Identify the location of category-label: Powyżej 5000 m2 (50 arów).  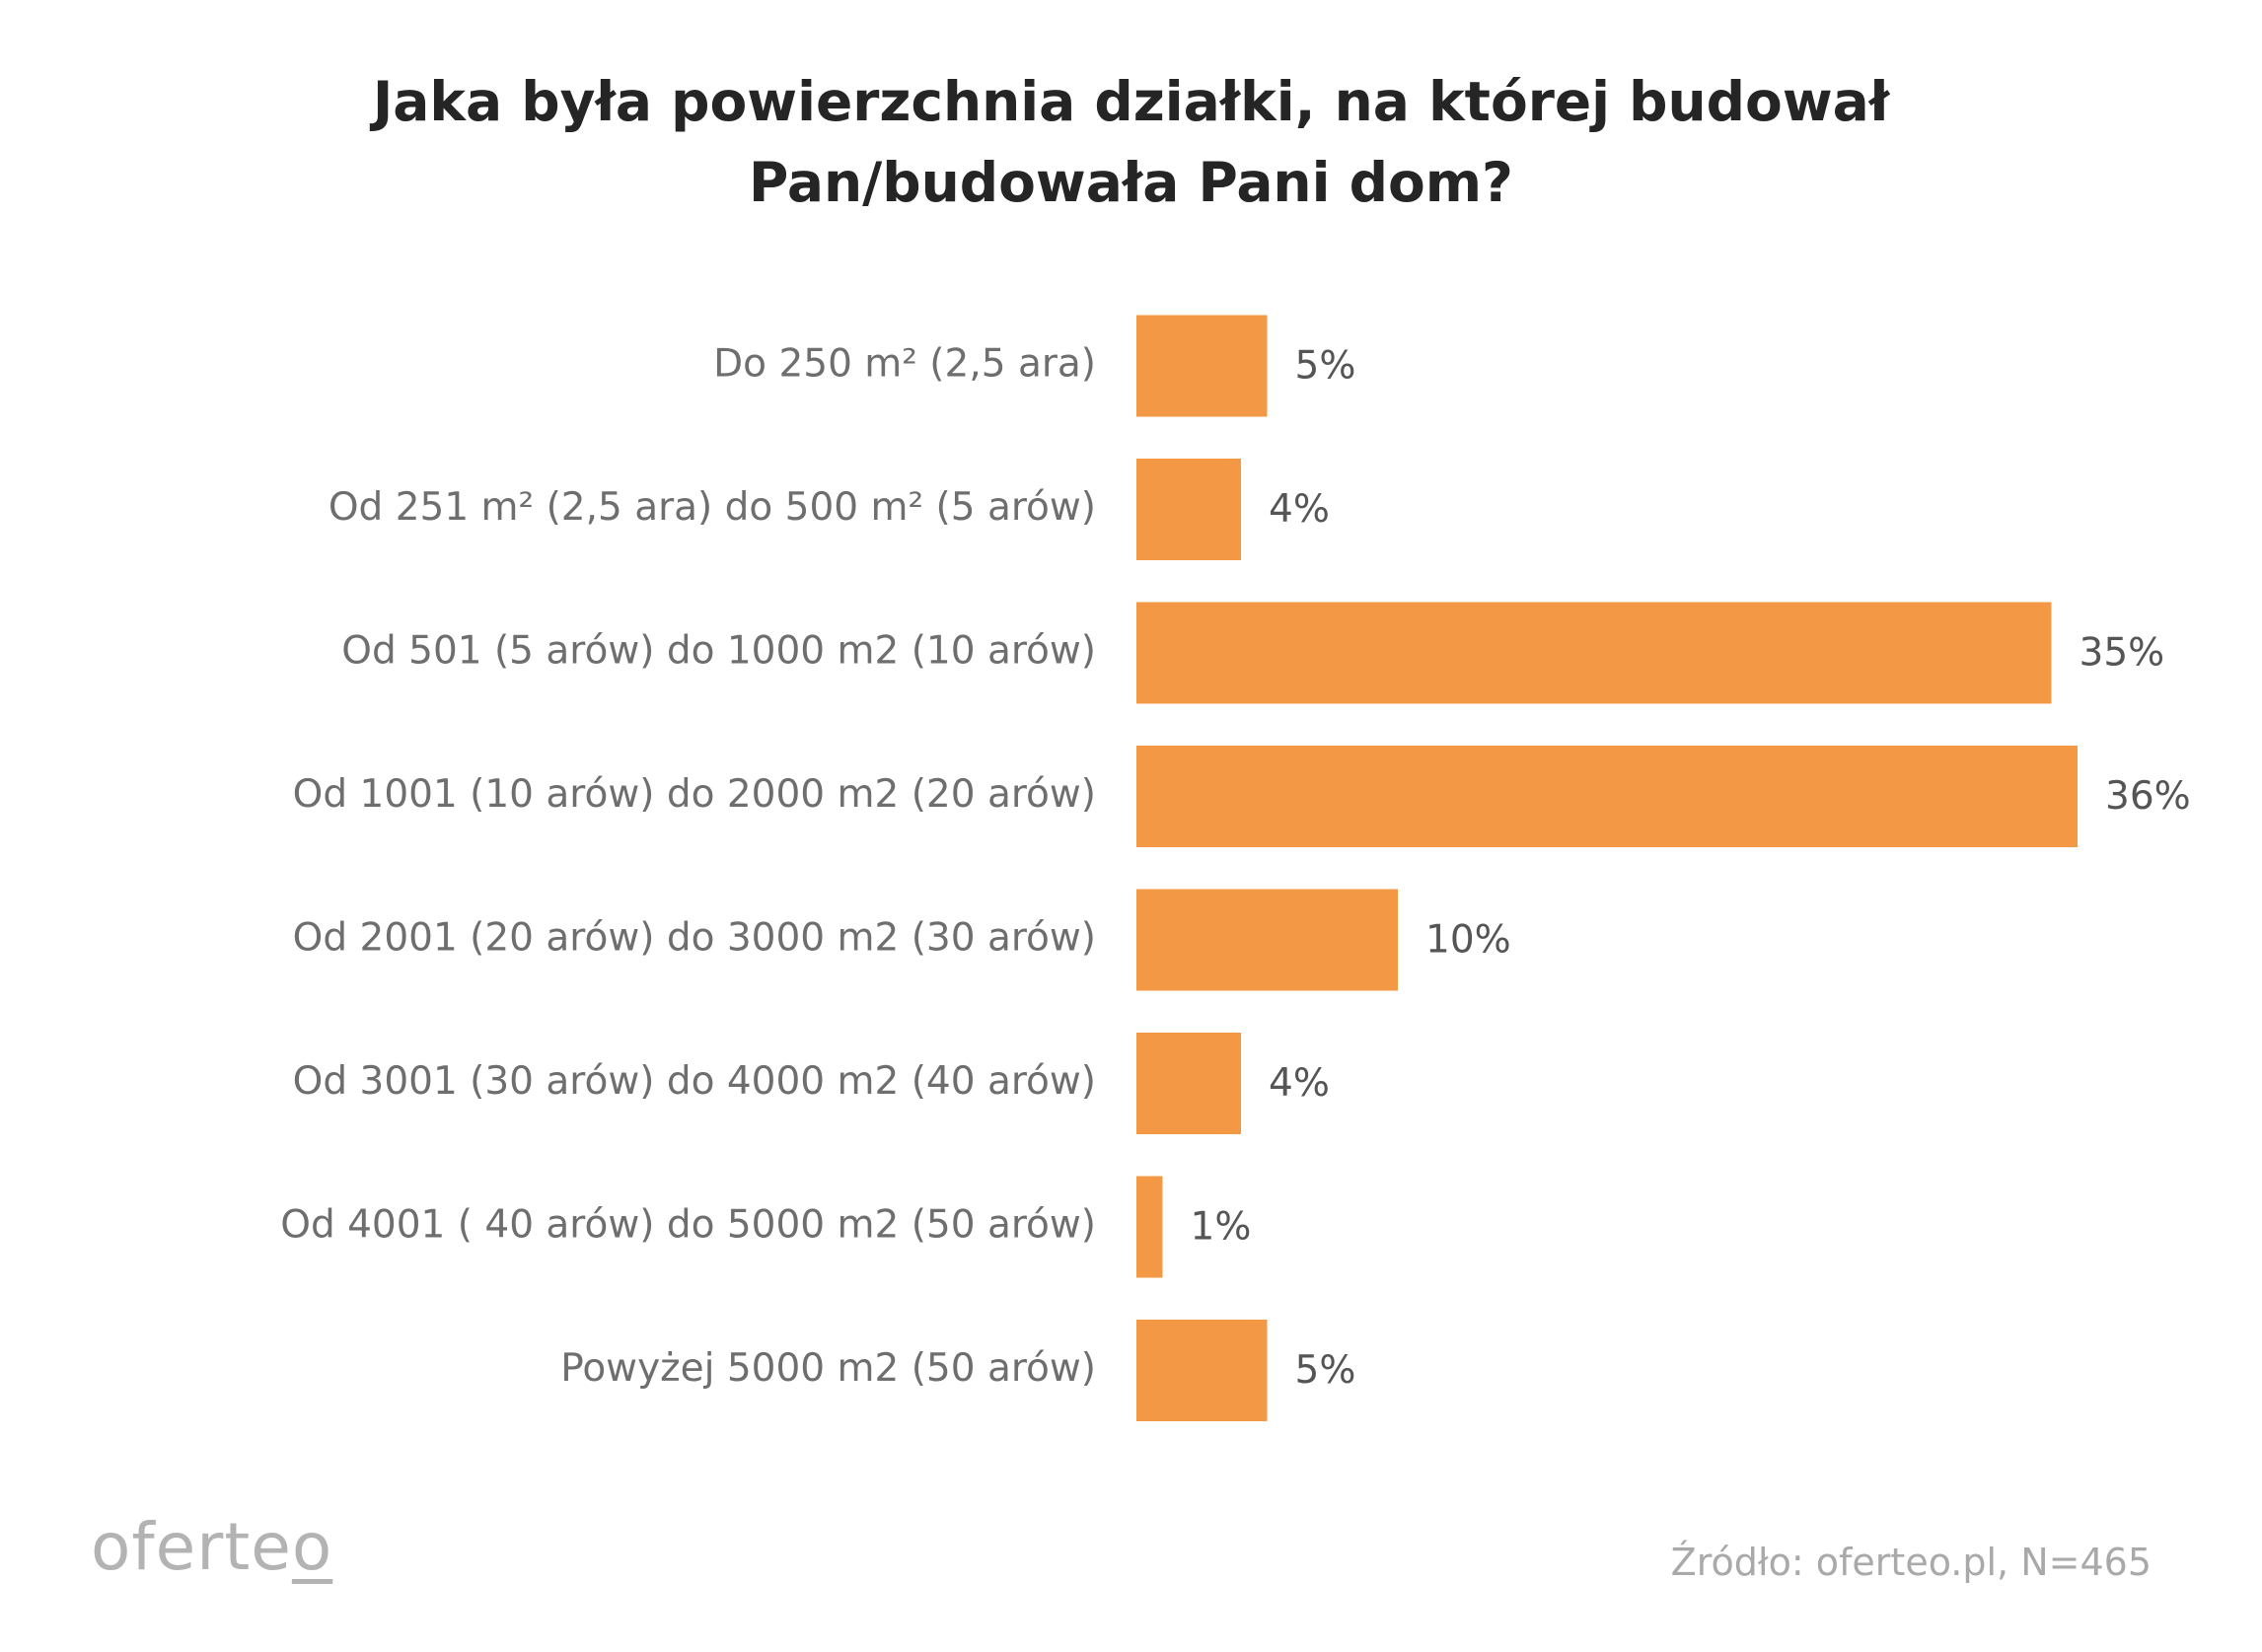
(828, 1369).